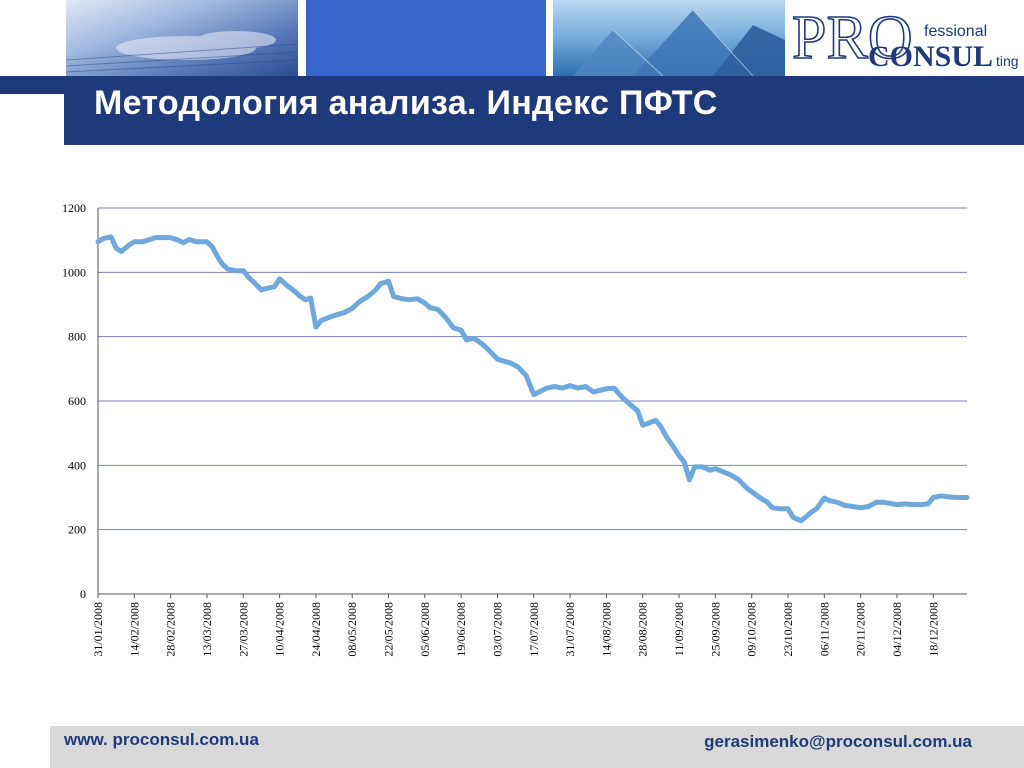 The width and height of the screenshot is (1024, 768). What do you see at coordinates (930, 56) in the screenshot?
I see `logo-consul: CONSUL` at bounding box center [930, 56].